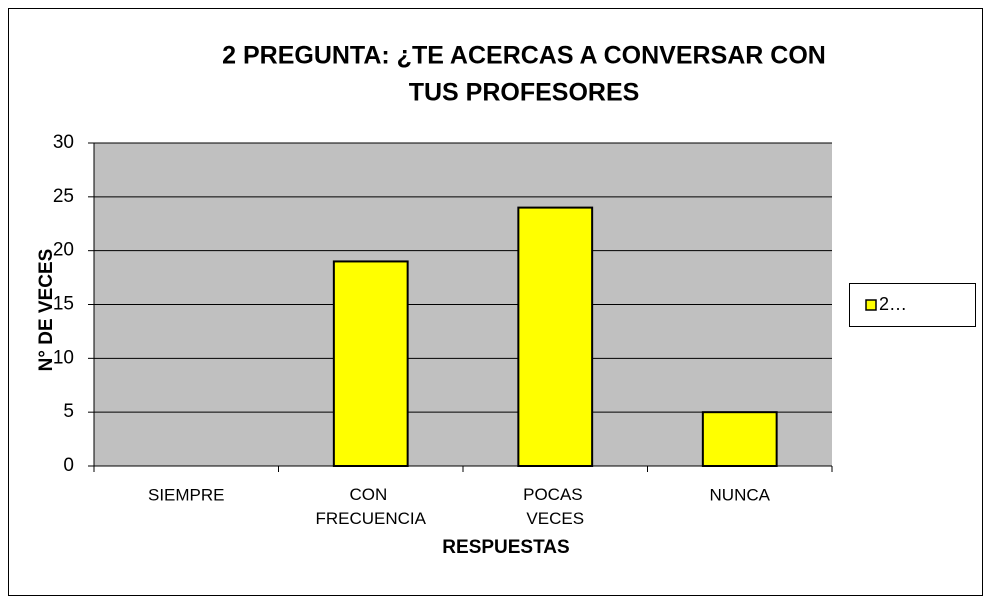 The height and width of the screenshot is (597, 984). I want to click on y-tick-label: 25, so click(63, 196).